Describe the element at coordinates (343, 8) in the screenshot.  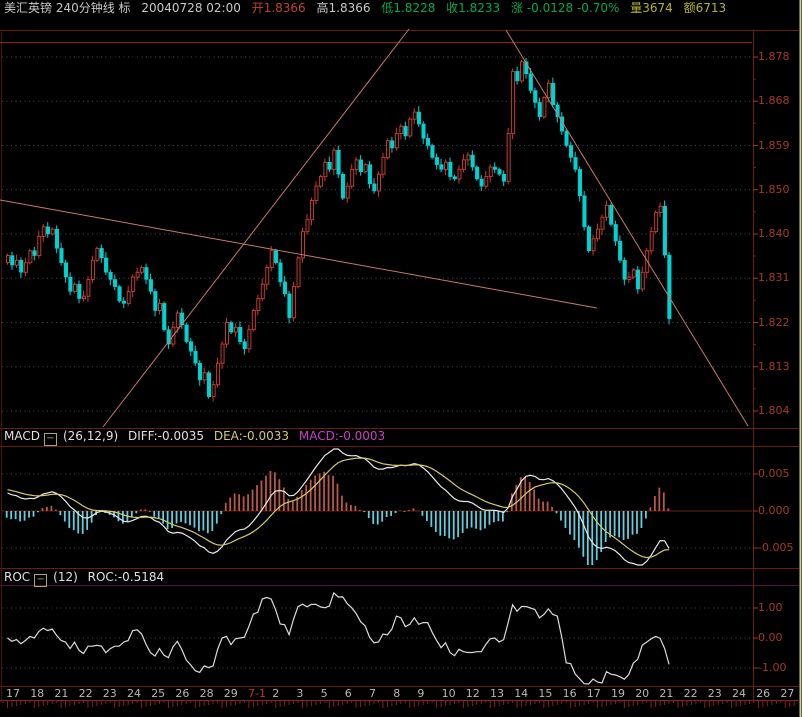
I see `high-value: 高1.8366` at that location.